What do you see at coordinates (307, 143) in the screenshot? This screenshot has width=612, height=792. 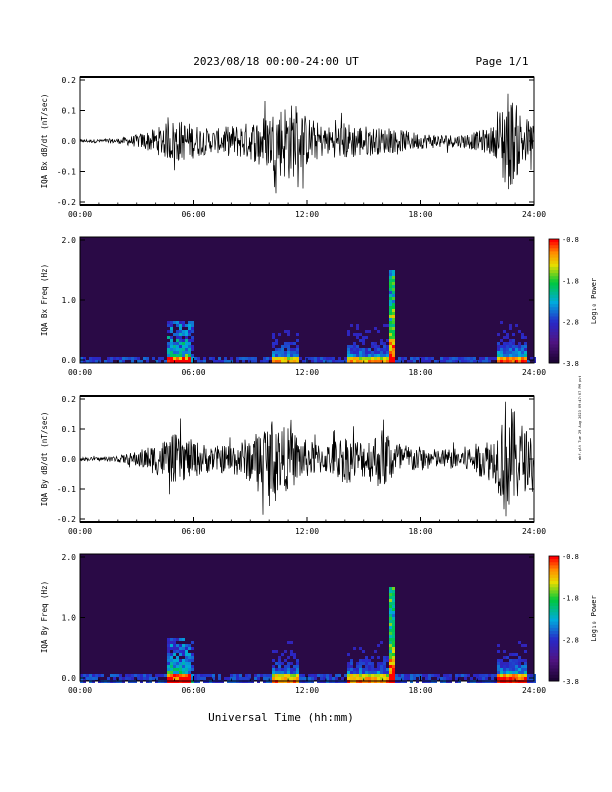 I see `dbdt-trace` at bounding box center [307, 143].